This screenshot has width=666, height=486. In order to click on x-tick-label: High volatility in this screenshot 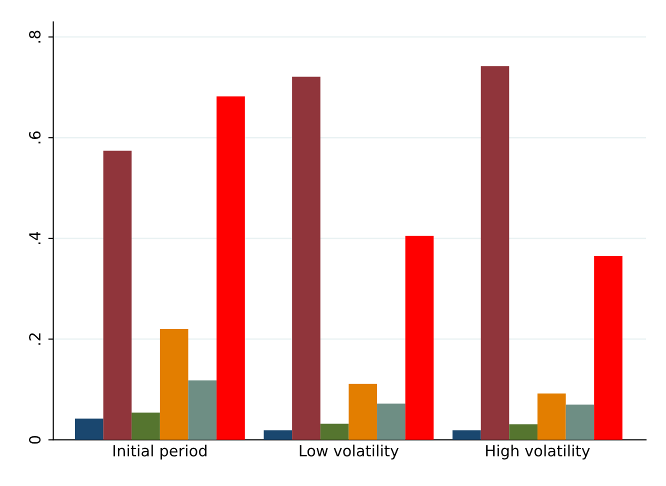, I will do `click(538, 452)`.